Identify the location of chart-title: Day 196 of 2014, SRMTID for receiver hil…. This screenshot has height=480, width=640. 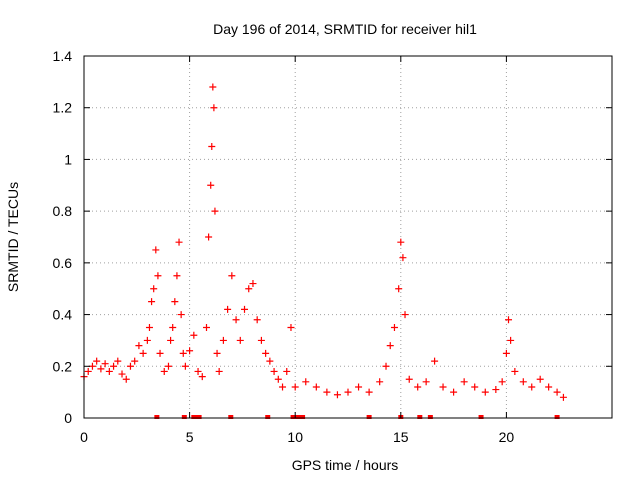
(345, 29).